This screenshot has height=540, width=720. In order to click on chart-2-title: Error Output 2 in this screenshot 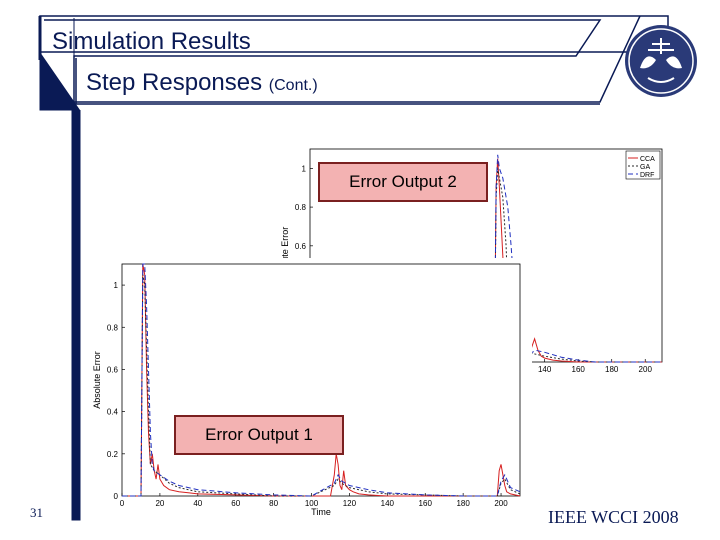, I will do `click(403, 181)`.